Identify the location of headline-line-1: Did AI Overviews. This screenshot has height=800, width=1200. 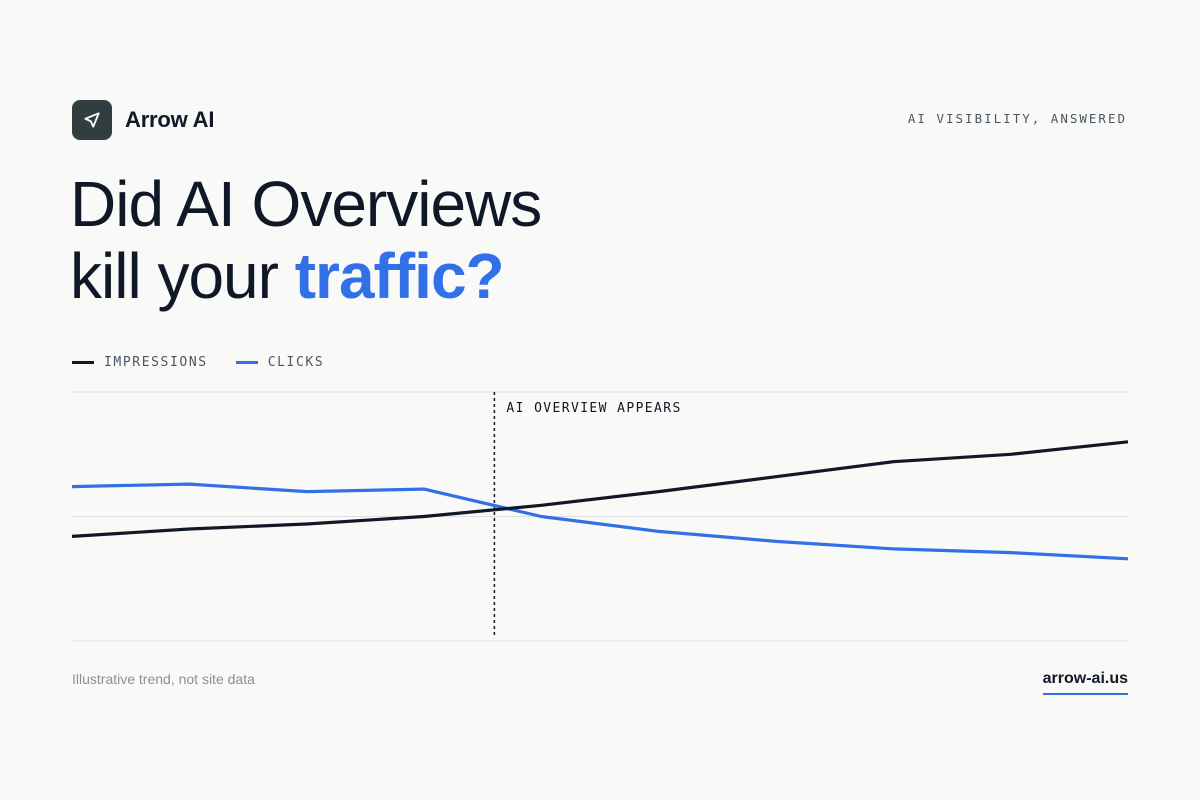
(306, 204).